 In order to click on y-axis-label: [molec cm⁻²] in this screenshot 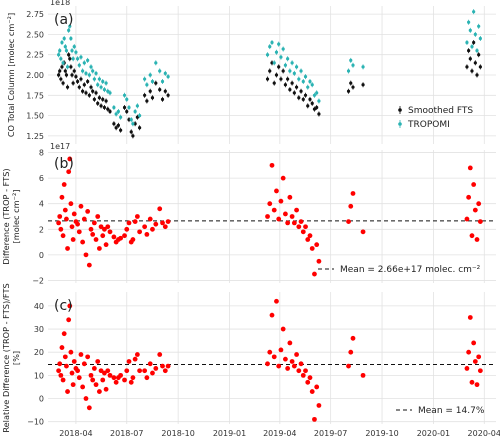, I will do `click(16, 217)`.